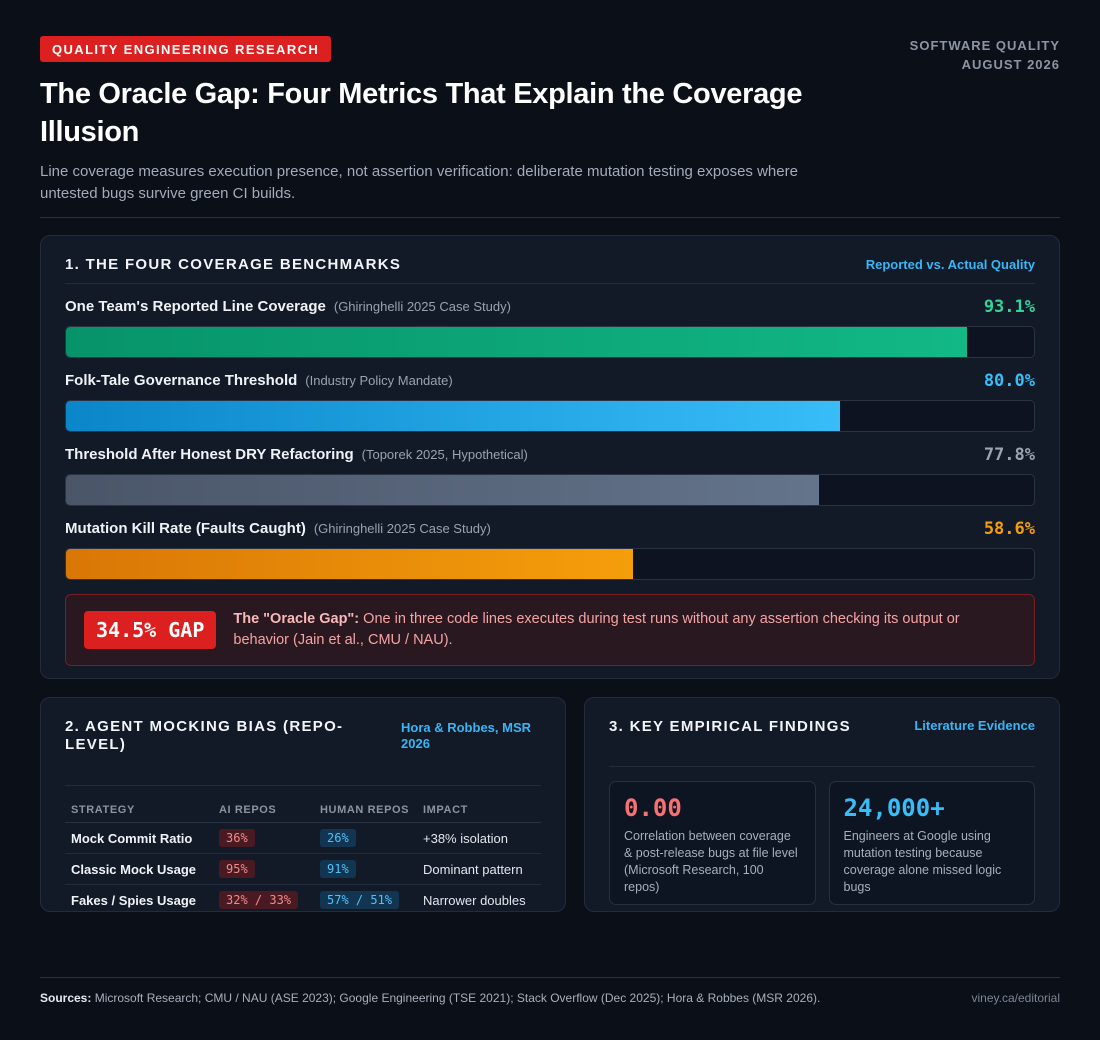  I want to click on impact-cell: Narrower doubles, so click(474, 900).